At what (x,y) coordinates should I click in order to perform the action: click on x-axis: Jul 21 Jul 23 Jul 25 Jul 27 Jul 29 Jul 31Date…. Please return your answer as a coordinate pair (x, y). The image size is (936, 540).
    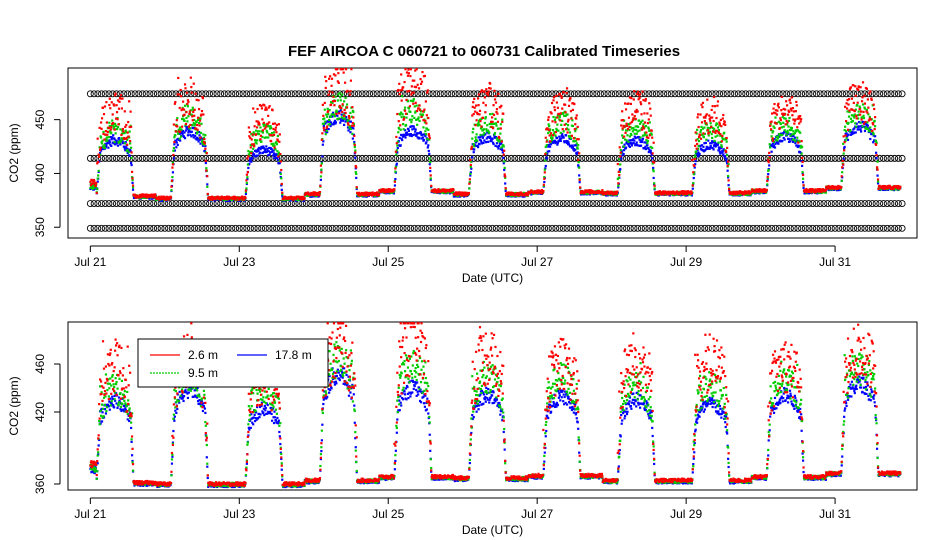
    Looking at the image, I should click on (462, 265).